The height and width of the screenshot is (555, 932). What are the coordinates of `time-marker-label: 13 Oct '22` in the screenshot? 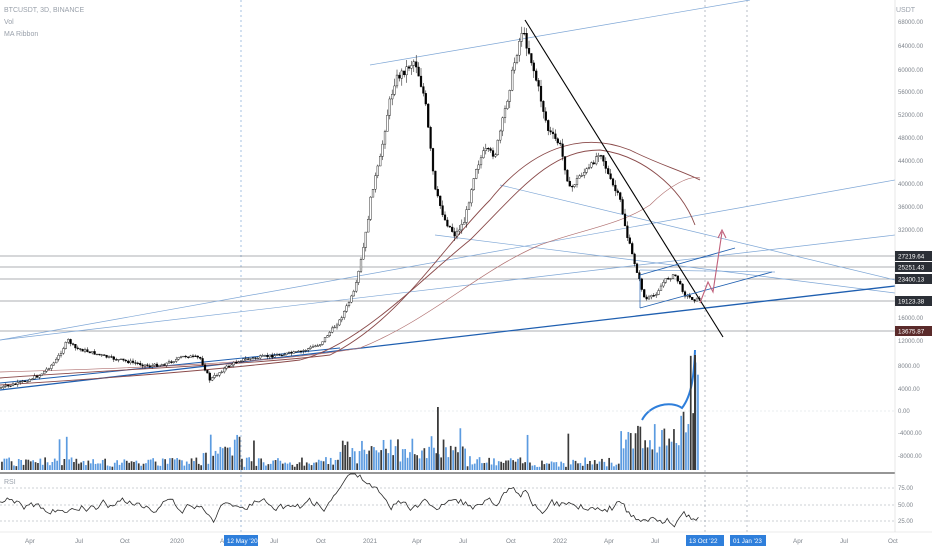 It's located at (703, 541).